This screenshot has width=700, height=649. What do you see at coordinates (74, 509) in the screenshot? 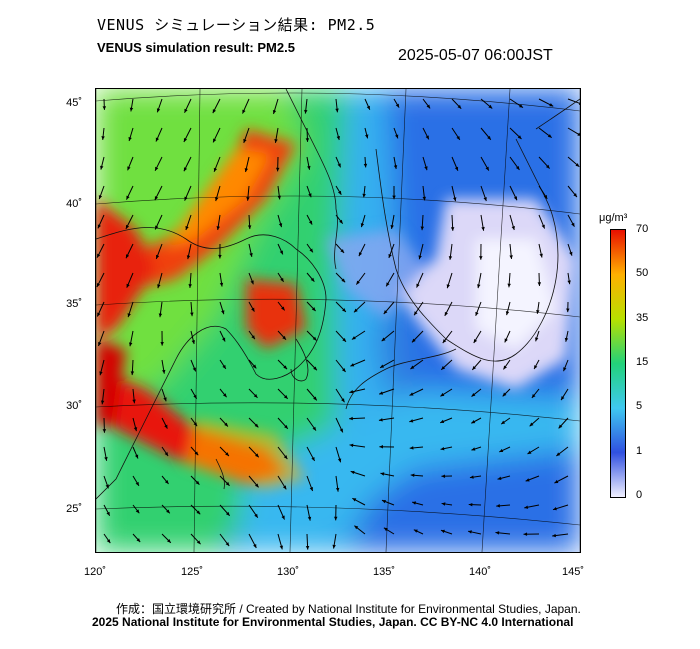
I see `lat-label-25: 25˚` at bounding box center [74, 509].